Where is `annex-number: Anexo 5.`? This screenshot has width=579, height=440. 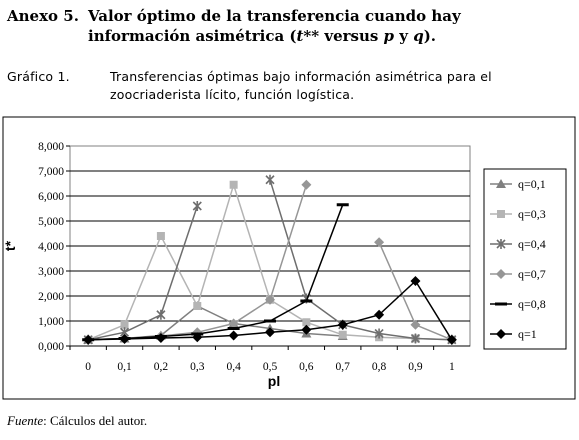
annex-number: Anexo 5. is located at coordinates (43, 16).